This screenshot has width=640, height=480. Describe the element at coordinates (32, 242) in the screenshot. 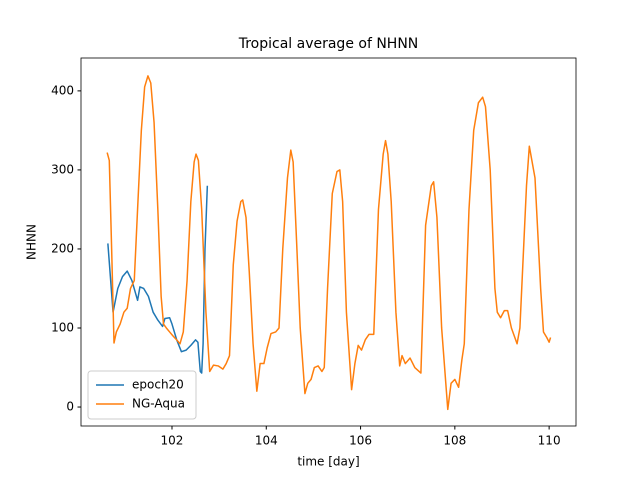

I see `y-axis-label: NHNN` at that location.